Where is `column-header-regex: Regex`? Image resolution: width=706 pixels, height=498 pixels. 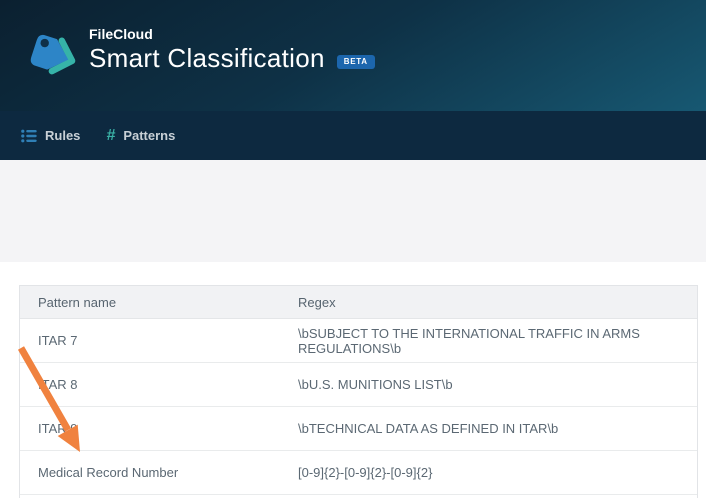
column-header-regex: Regex is located at coordinates (497, 302).